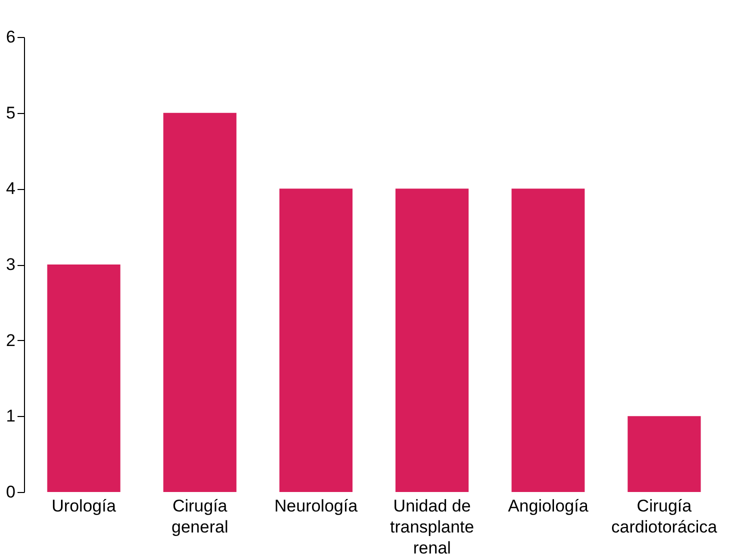 The height and width of the screenshot is (560, 749). Describe the element at coordinates (11, 37) in the screenshot. I see `y-tick-label: 6` at that location.